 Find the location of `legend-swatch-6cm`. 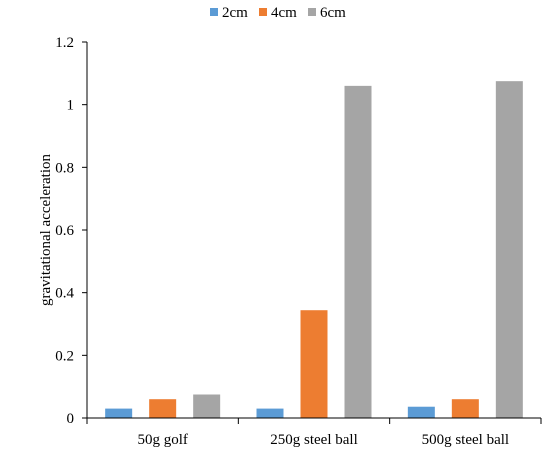

legend-swatch-6cm is located at coordinates (312, 12).